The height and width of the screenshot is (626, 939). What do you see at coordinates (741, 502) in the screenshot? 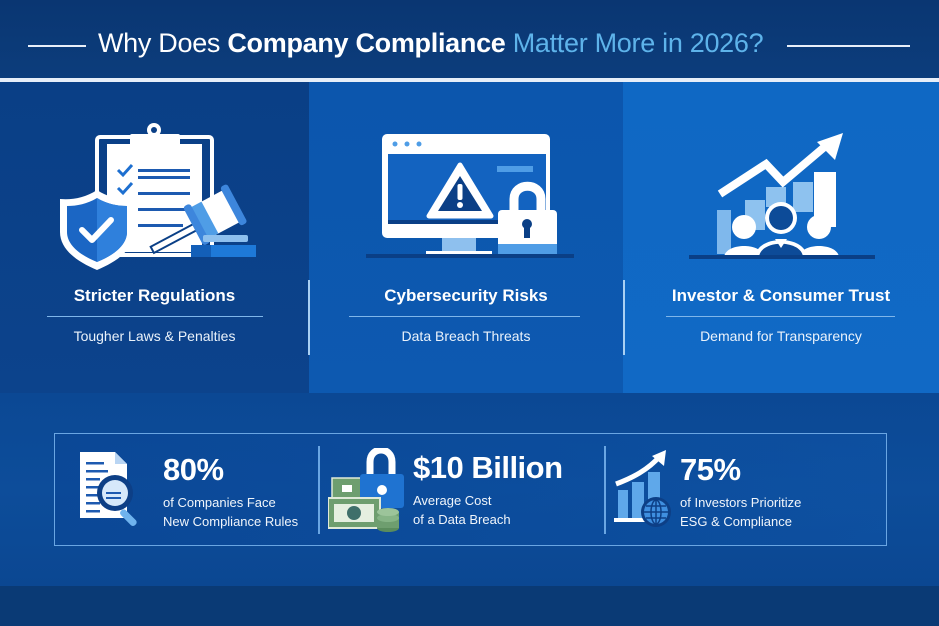
I see `stat-line-1: of Investors Prioritize` at bounding box center [741, 502].